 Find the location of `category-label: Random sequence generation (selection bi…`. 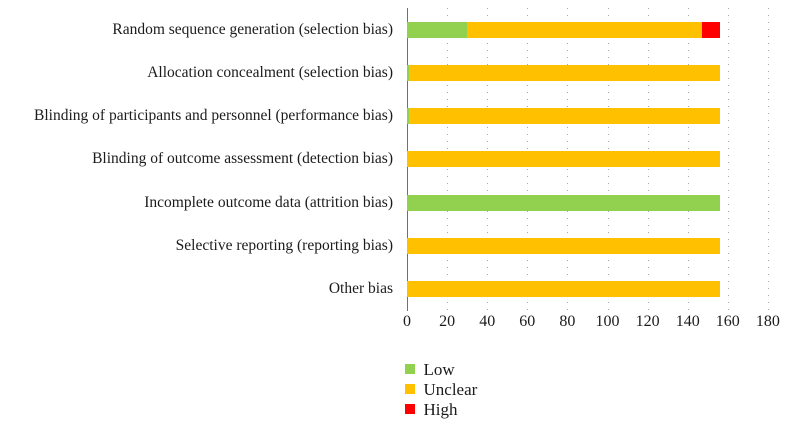

category-label: Random sequence generation (selection bi… is located at coordinates (252, 29).